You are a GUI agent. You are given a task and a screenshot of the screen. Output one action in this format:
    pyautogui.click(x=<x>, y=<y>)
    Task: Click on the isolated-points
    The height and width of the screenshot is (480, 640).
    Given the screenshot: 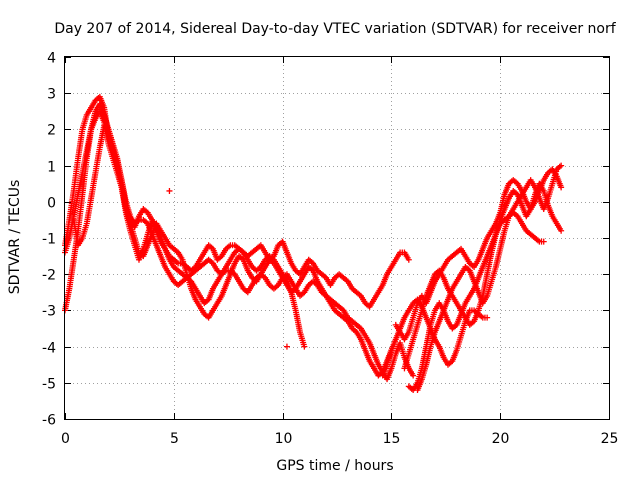 What is the action you would take?
    pyautogui.click(x=228, y=268)
    